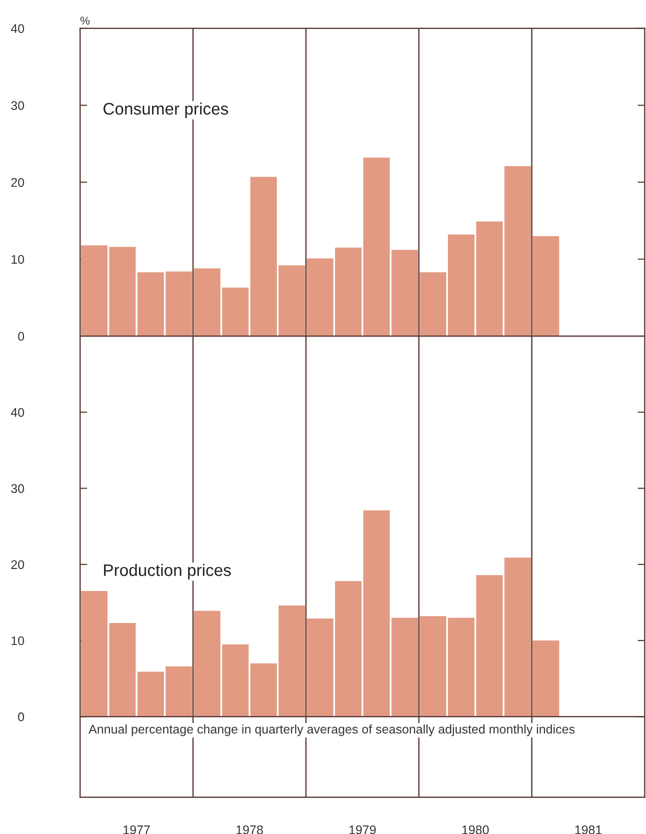 The image size is (646, 834). I want to click on x-tick-label: 1979, so click(362, 829).